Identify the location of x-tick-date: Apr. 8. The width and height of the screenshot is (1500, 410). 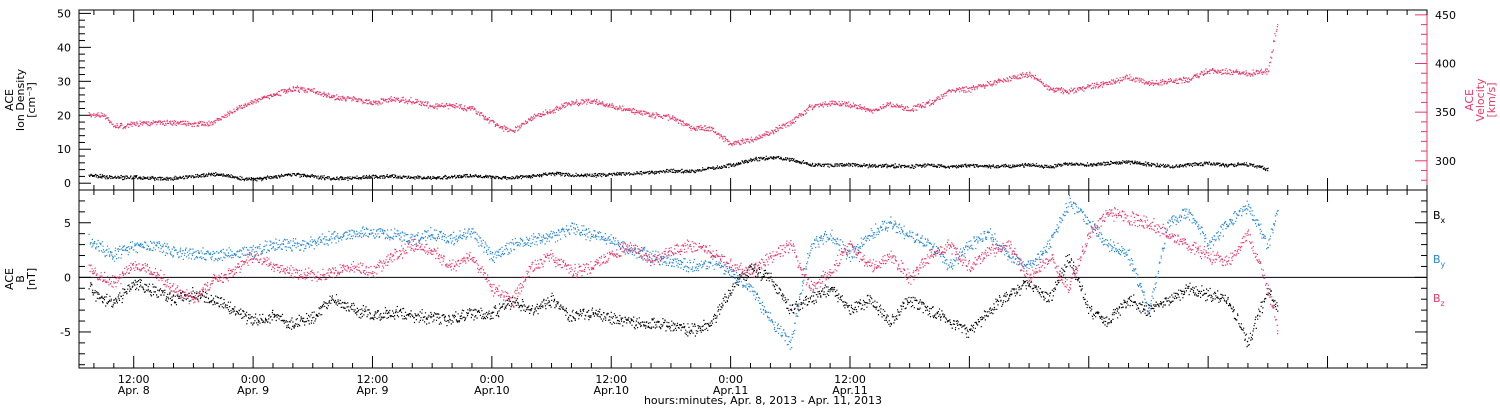
(134, 390).